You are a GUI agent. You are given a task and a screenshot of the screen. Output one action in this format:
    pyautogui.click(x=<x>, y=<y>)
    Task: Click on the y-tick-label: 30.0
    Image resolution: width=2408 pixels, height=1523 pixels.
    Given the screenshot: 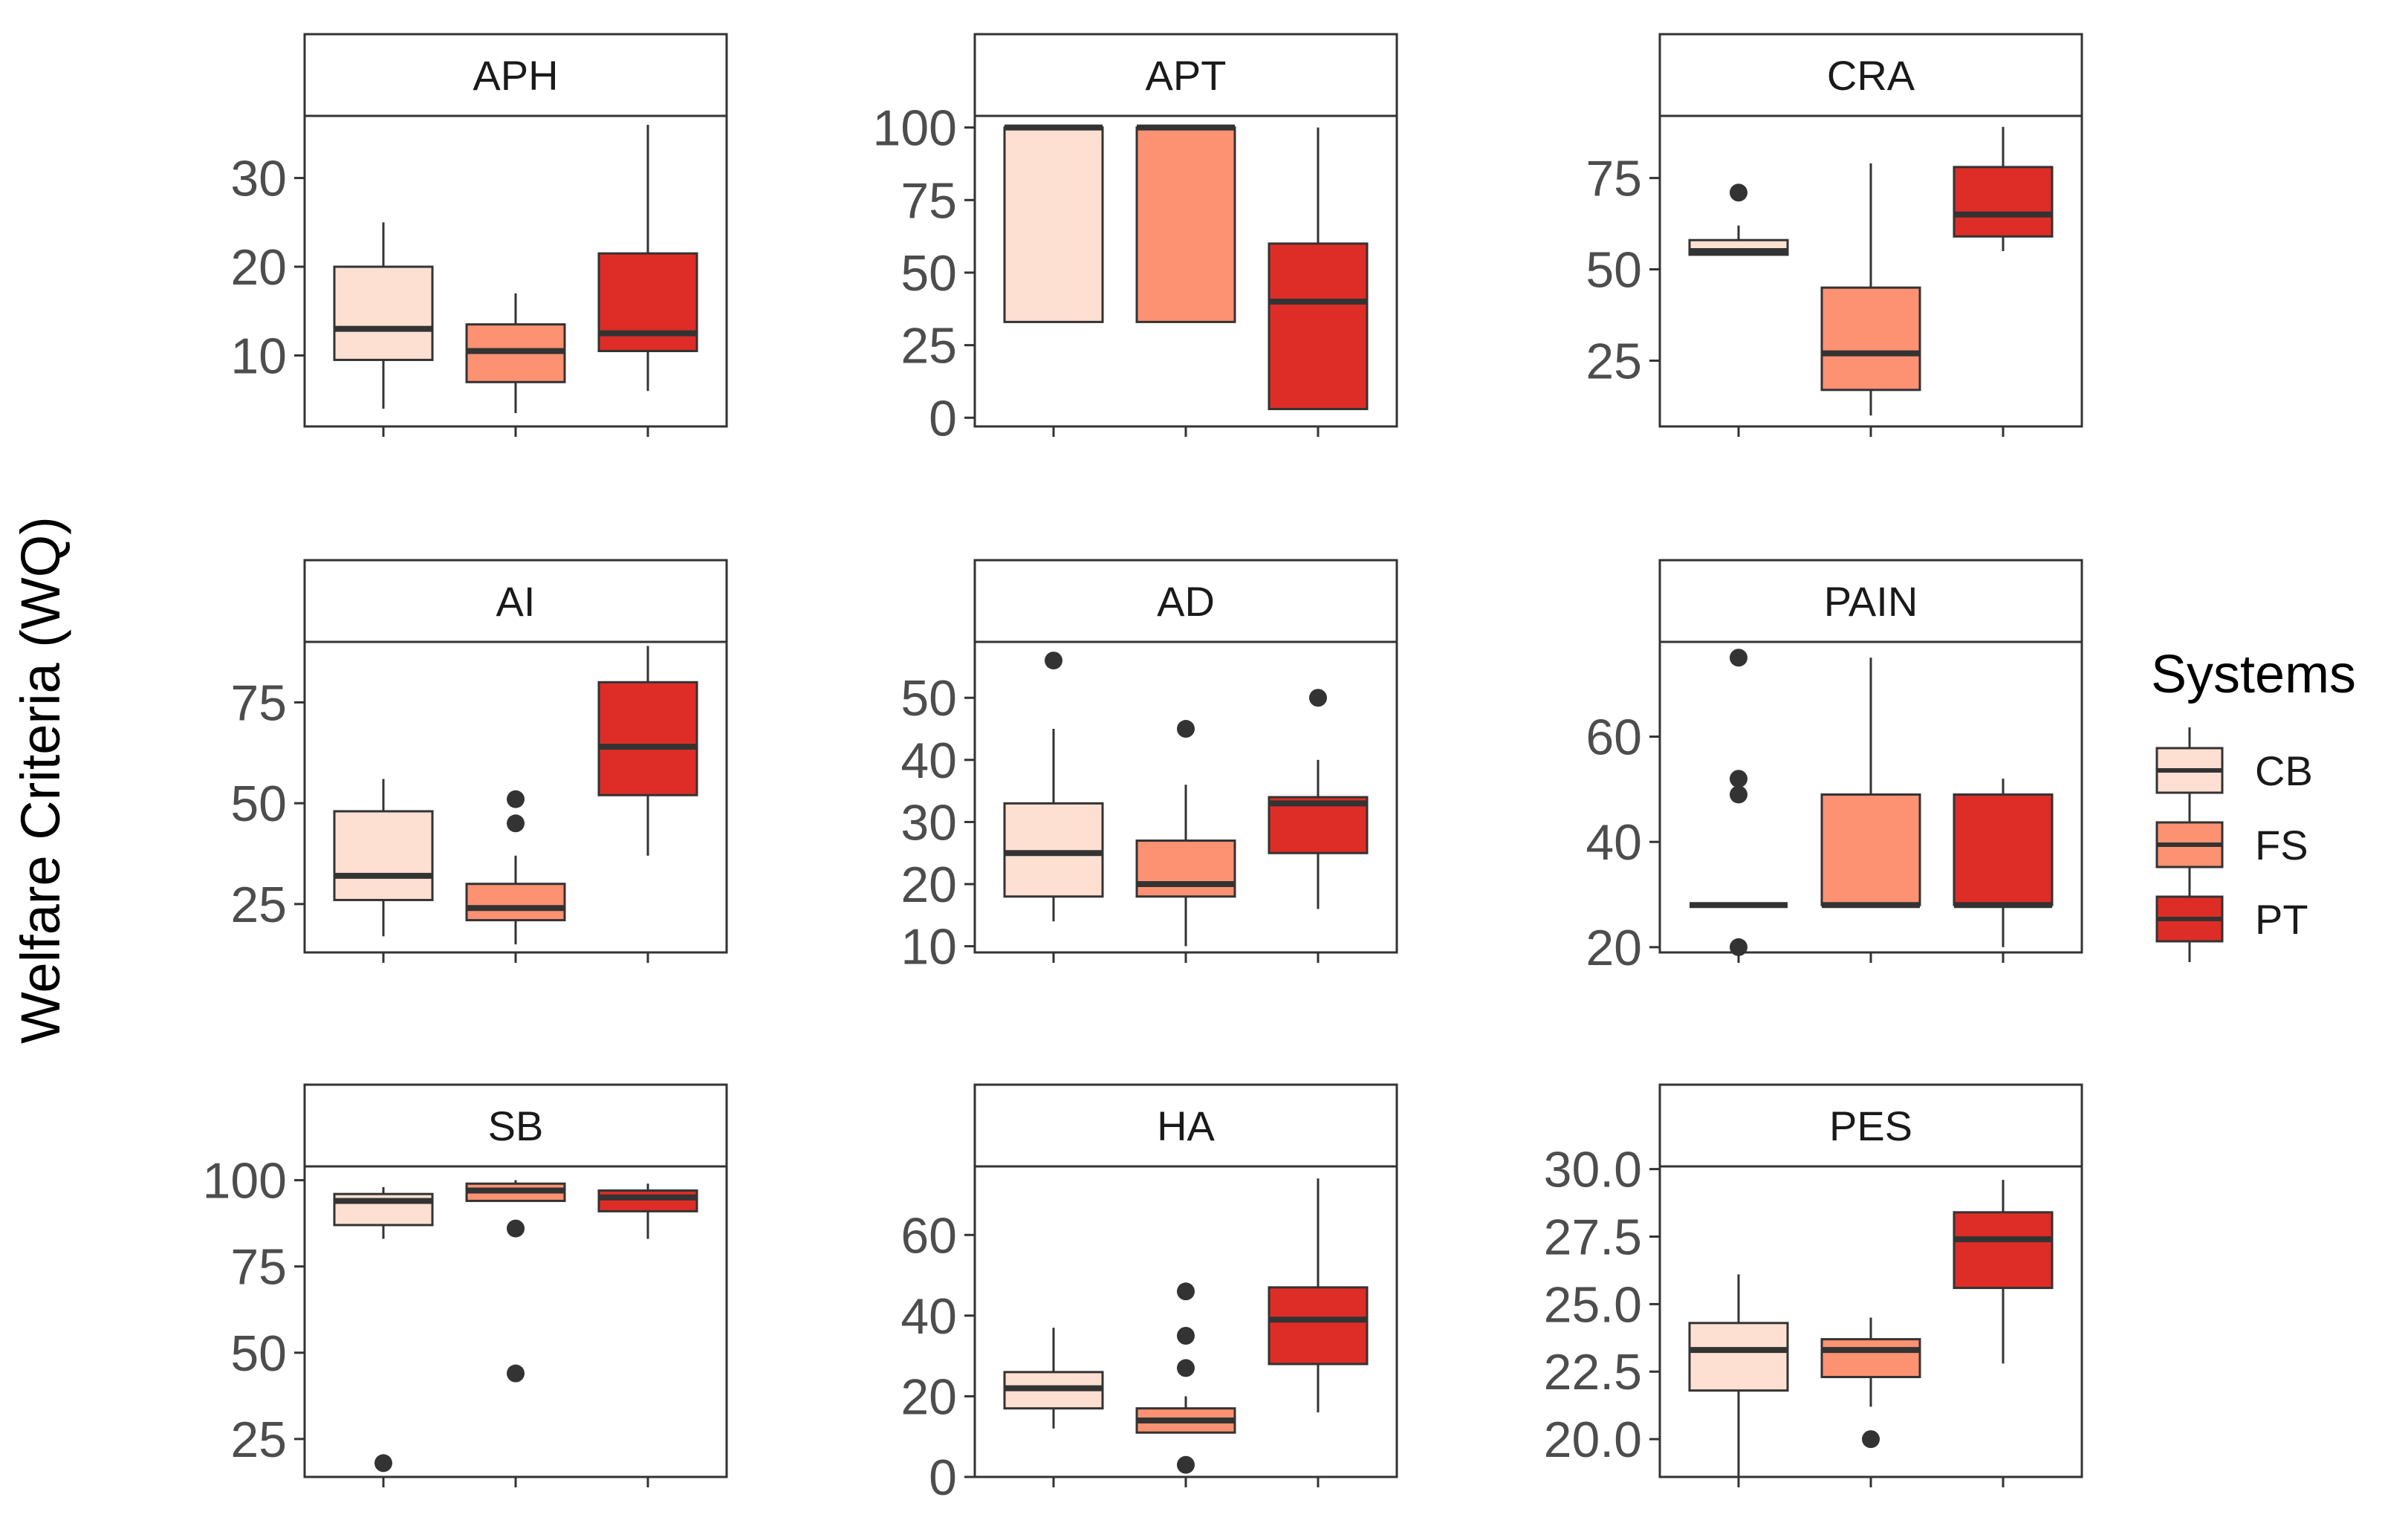 What is the action you would take?
    pyautogui.click(x=1593, y=1170)
    